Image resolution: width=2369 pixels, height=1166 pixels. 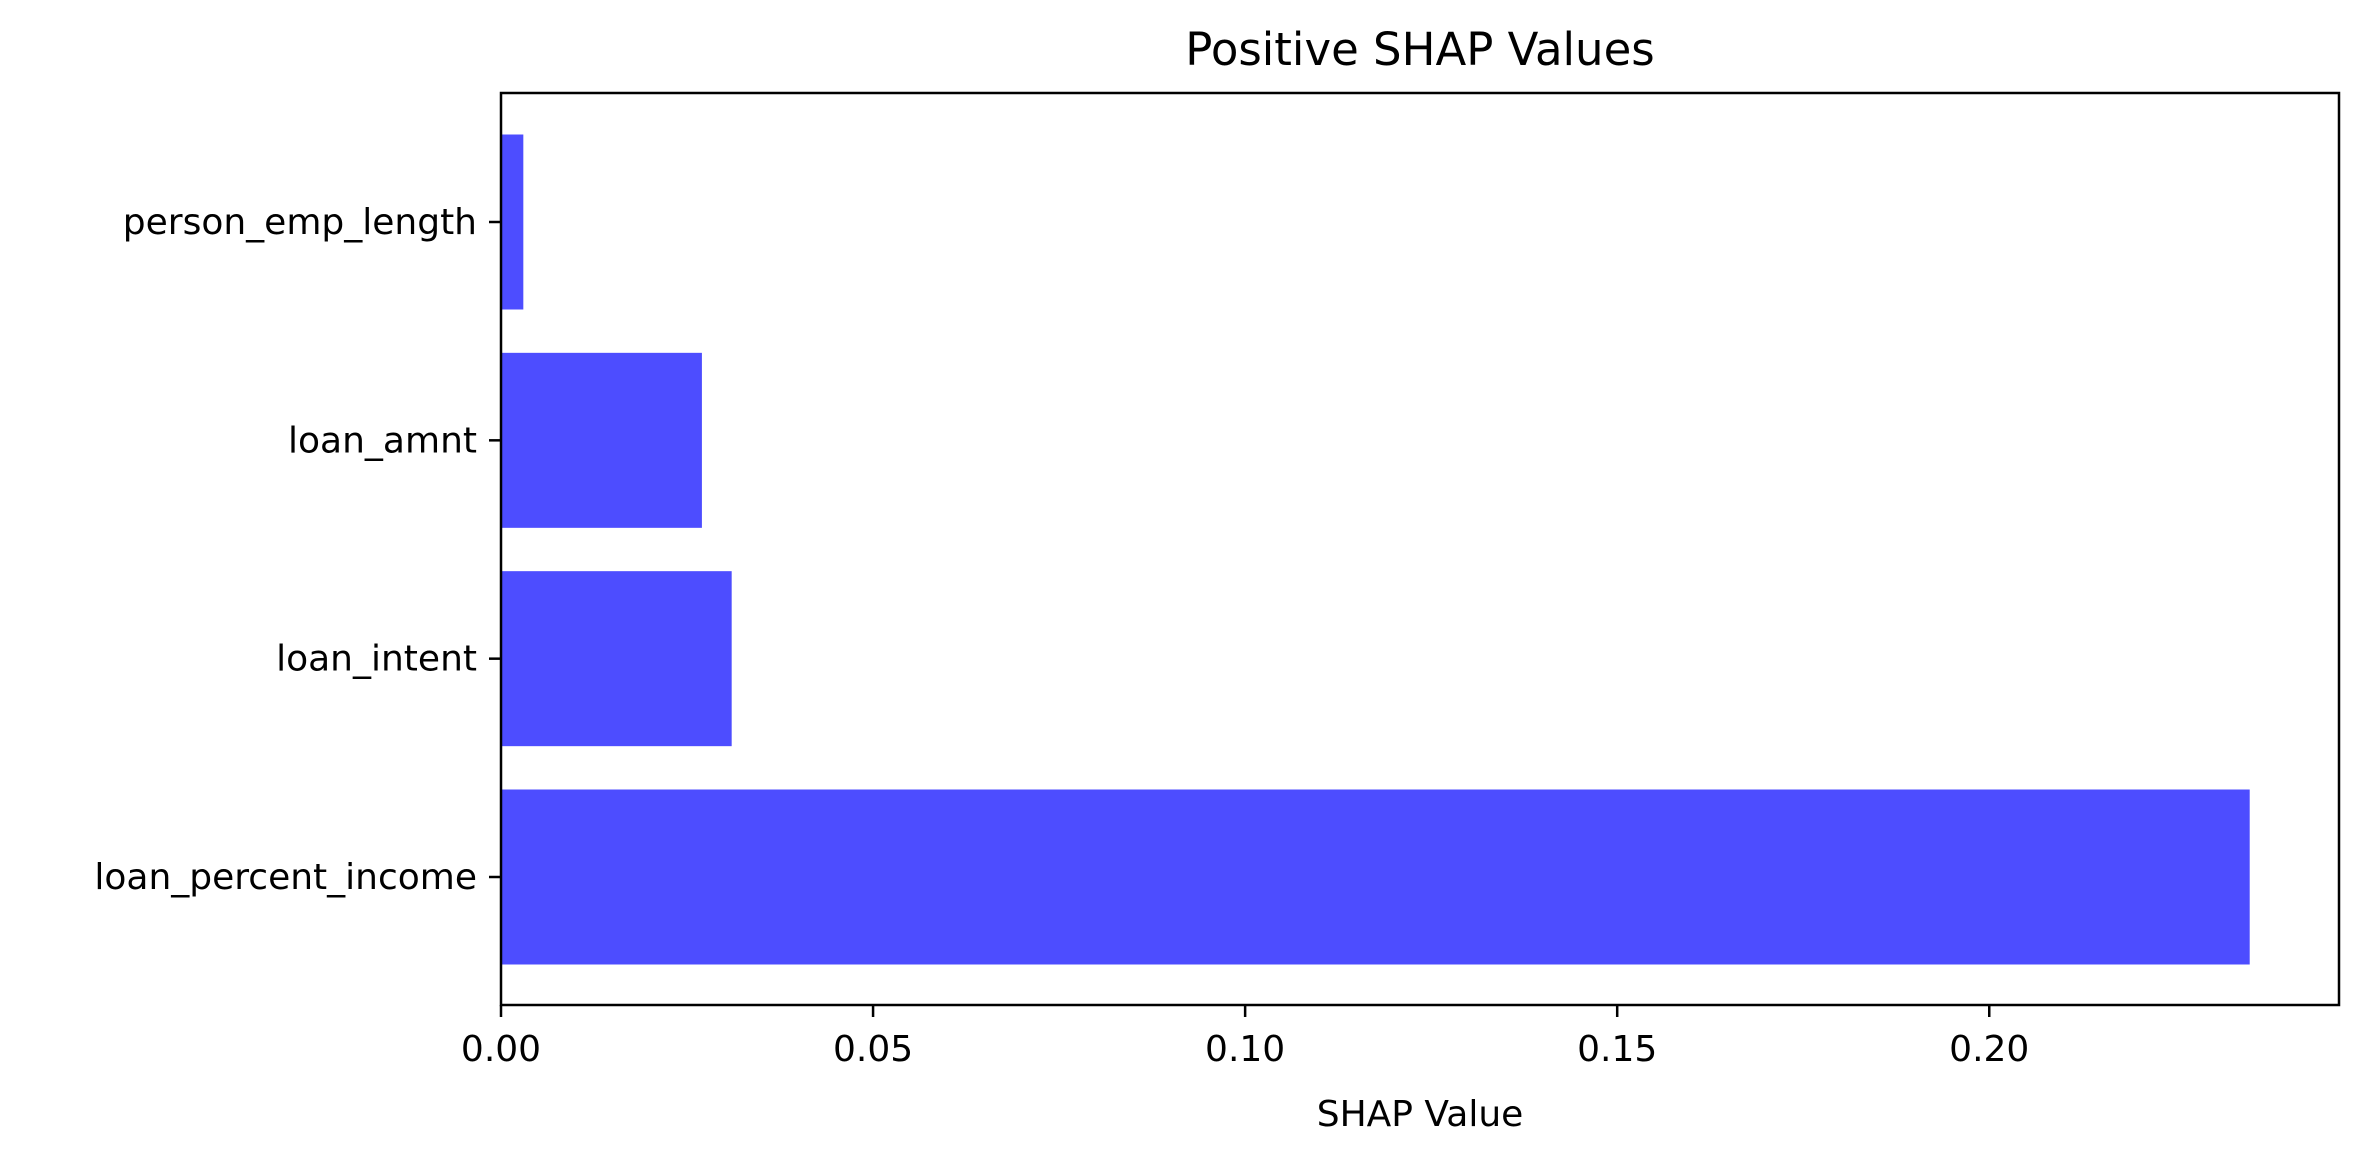 What do you see at coordinates (1245, 1049) in the screenshot?
I see `x-tick-label: 0.10` at bounding box center [1245, 1049].